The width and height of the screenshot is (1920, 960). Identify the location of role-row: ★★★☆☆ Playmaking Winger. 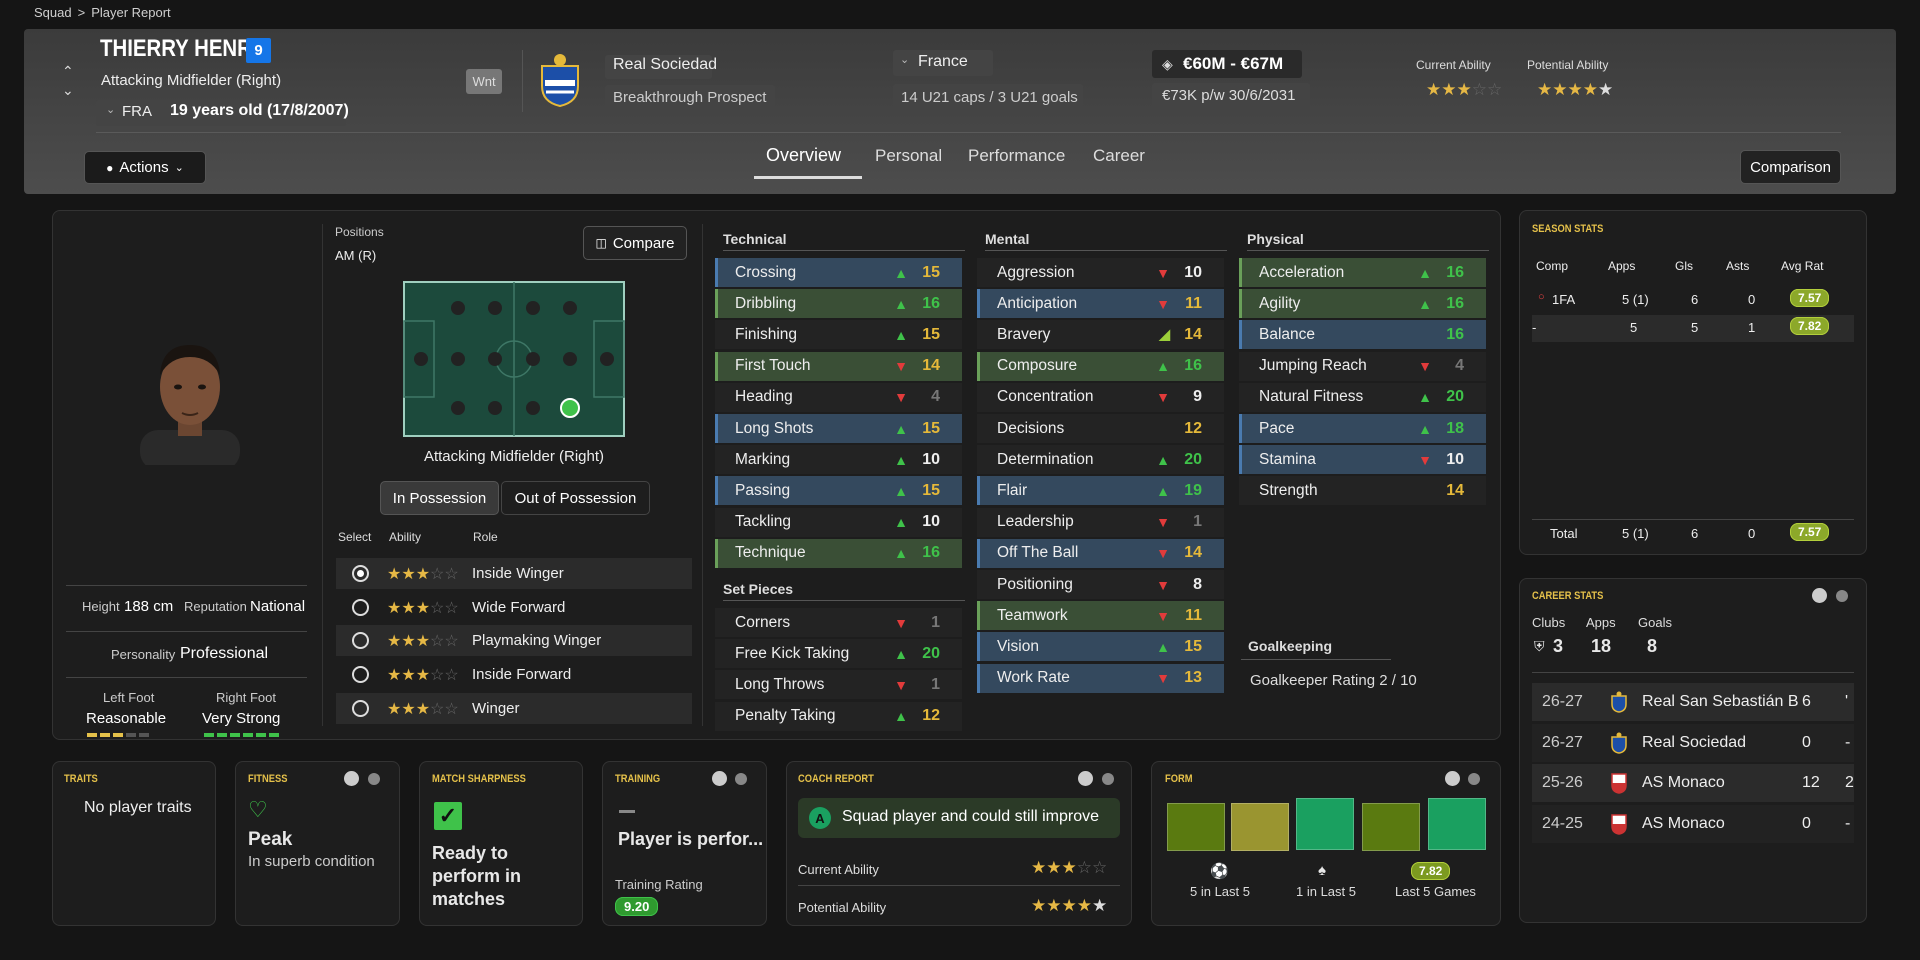
(514, 640).